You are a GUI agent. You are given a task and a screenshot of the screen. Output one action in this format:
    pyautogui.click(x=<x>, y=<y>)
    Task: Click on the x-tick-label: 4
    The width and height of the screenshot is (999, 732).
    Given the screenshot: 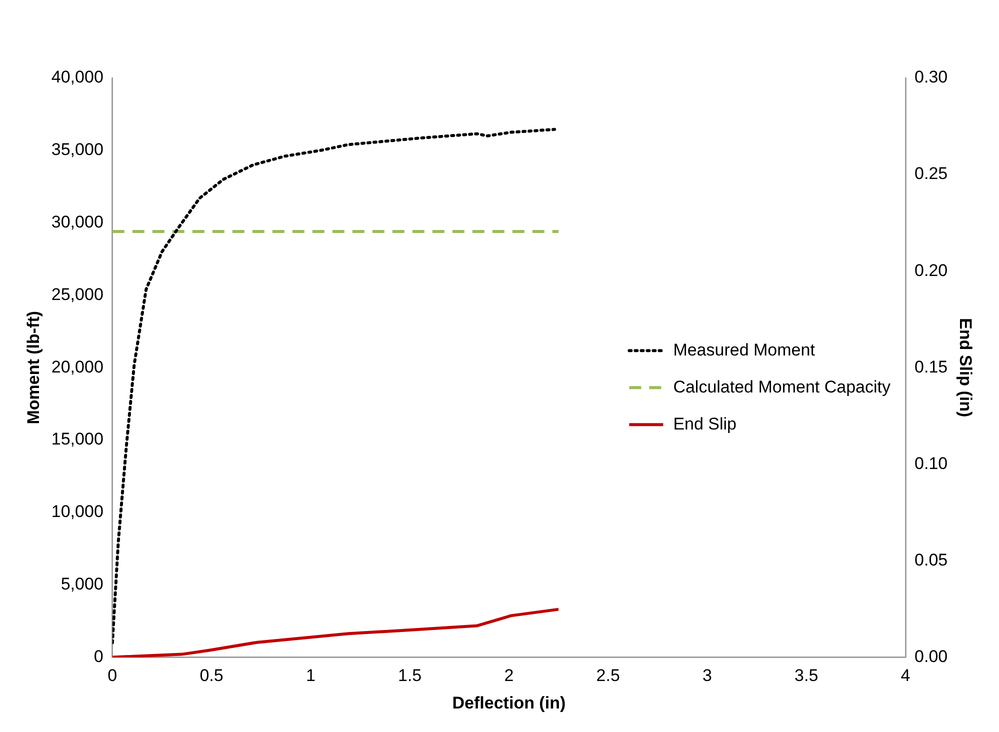 What is the action you would take?
    pyautogui.click(x=905, y=676)
    